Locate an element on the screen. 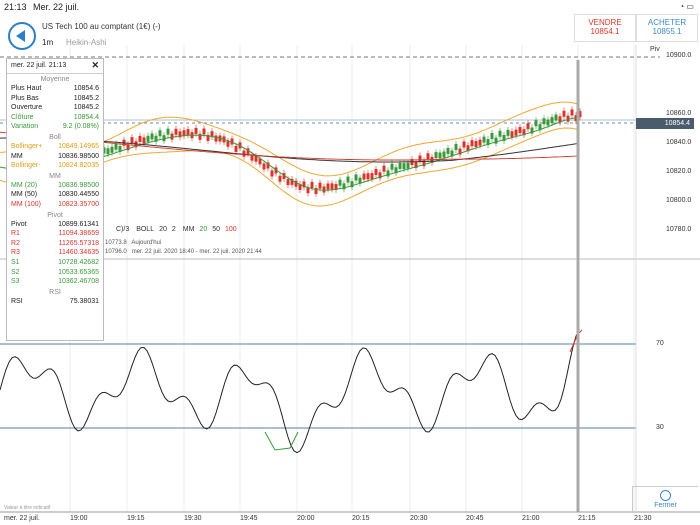 The width and height of the screenshot is (700, 525). mm-indicator: MM is located at coordinates (188, 229).